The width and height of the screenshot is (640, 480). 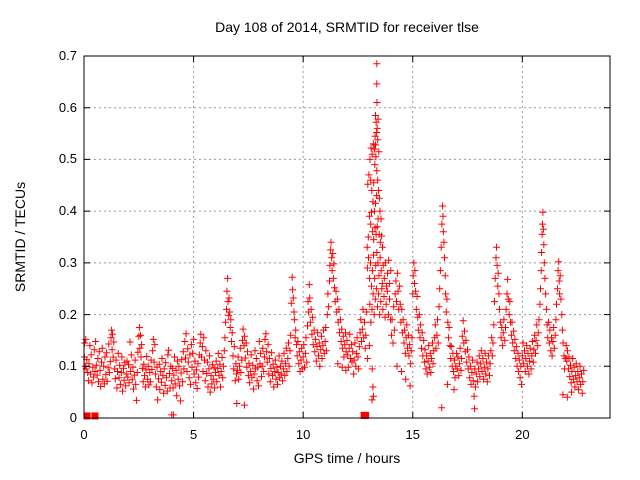 I want to click on x-tick-label: 15, so click(x=412, y=434).